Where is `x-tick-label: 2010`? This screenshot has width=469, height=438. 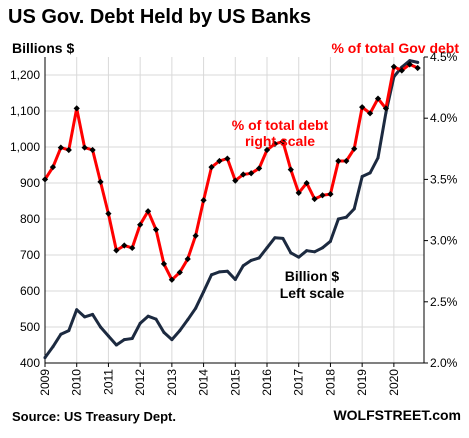 x-tick-label: 2010 is located at coordinates (77, 382).